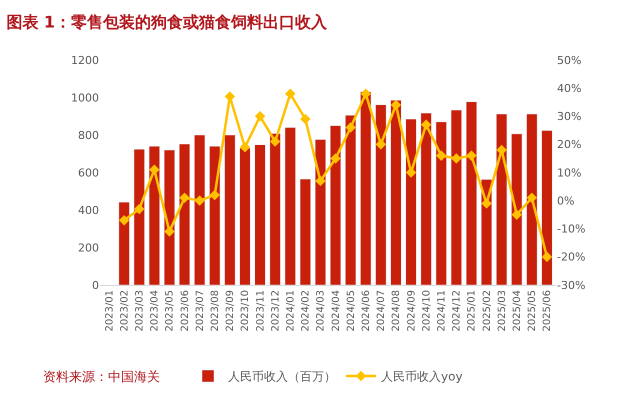  Describe the element at coordinates (351, 311) in the screenshot. I see `x-tick-label: 2024/05` at that location.